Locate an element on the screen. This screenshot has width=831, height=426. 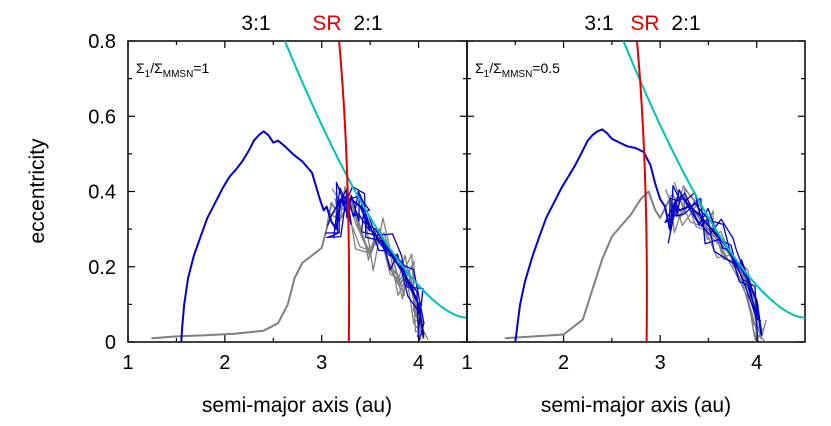
tick-labels: 1 2 3 4 is located at coordinates (611, 363).